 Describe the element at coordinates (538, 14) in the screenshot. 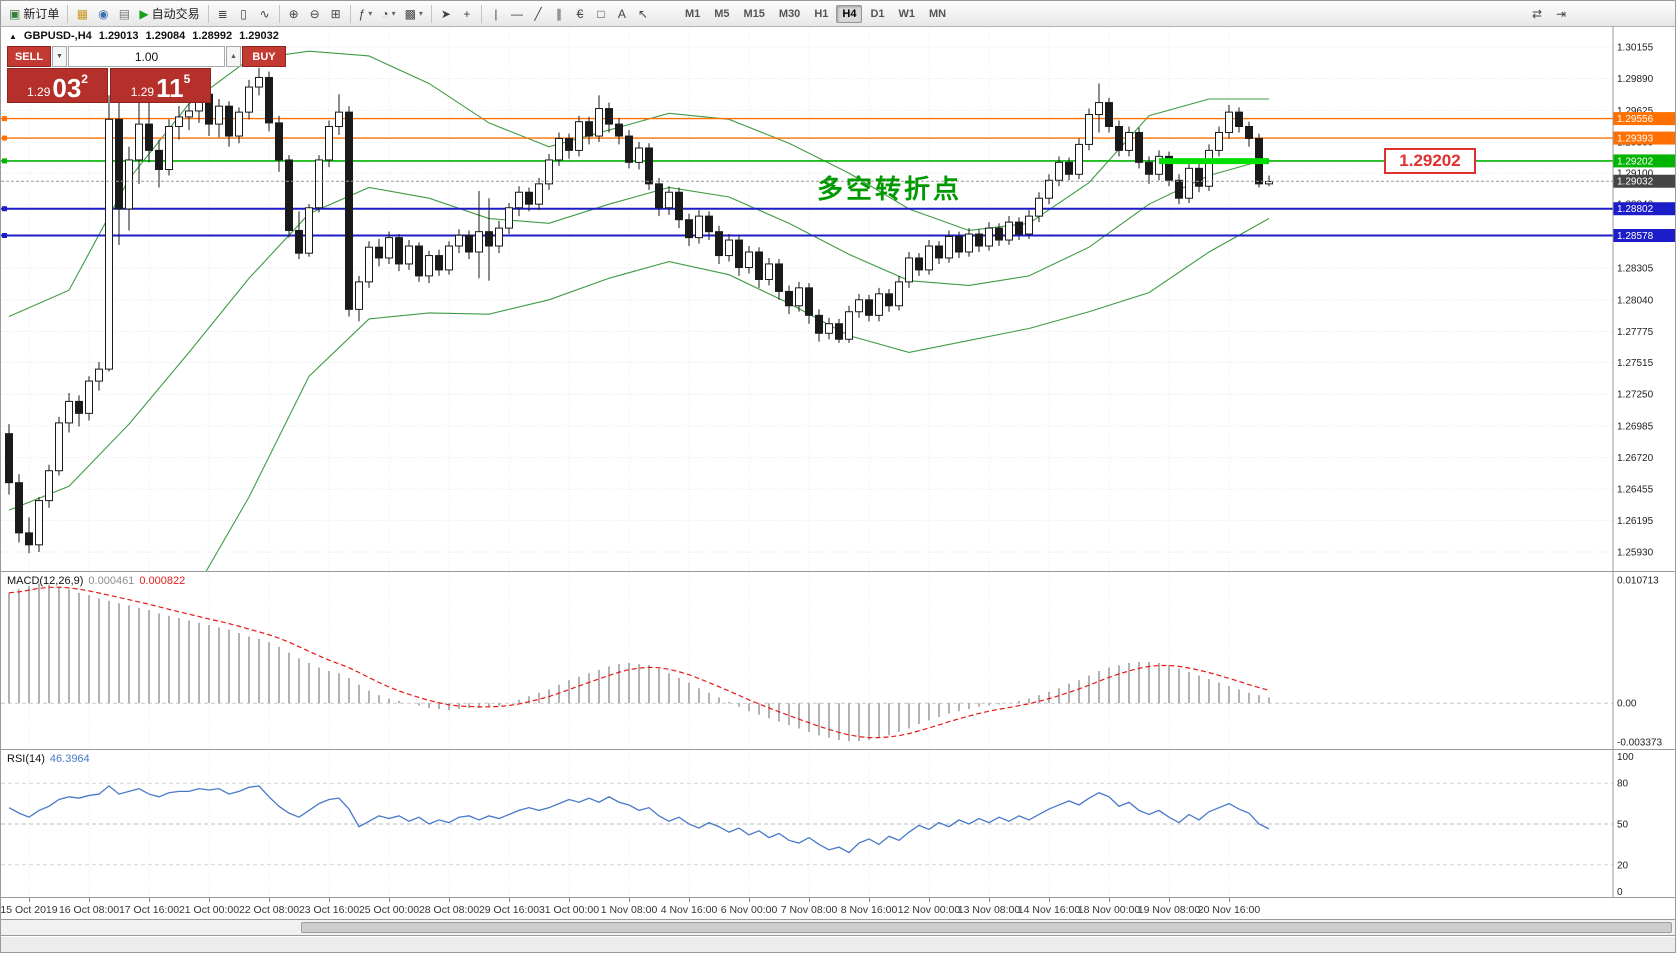

I see `trendline-icon: ╱` at that location.